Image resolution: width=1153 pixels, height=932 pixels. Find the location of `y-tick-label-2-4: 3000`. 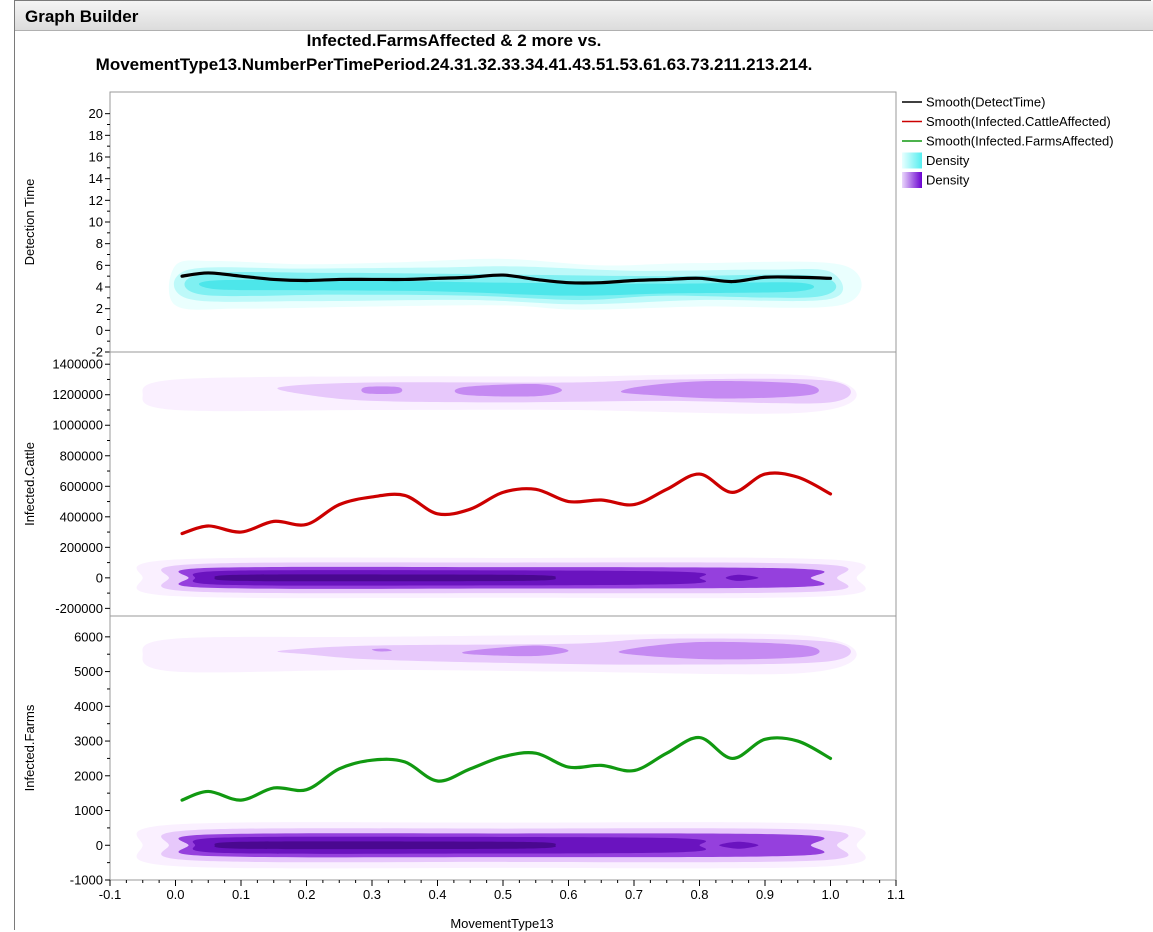

y-tick-label-2-4: 3000 is located at coordinates (88, 741).